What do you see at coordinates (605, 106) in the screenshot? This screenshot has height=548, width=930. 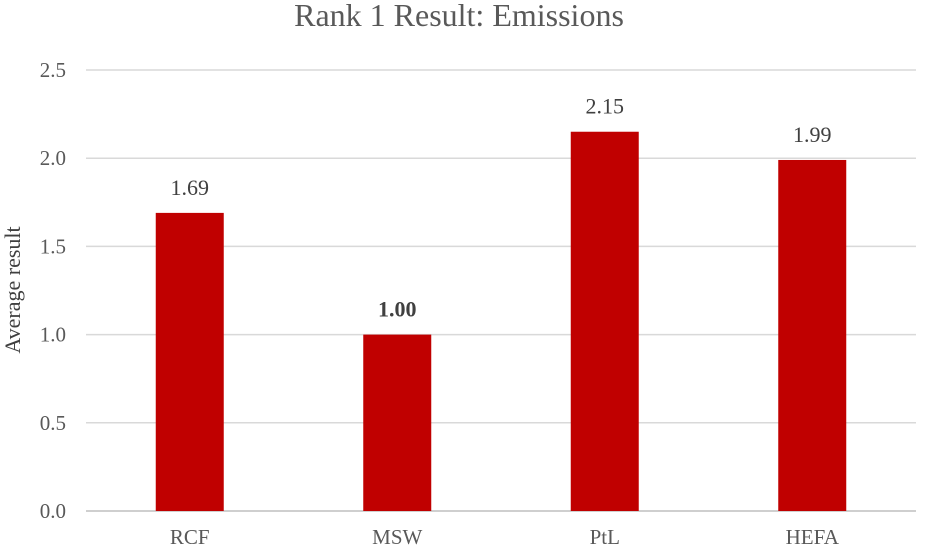 I see `data-label: 2.15` at bounding box center [605, 106].